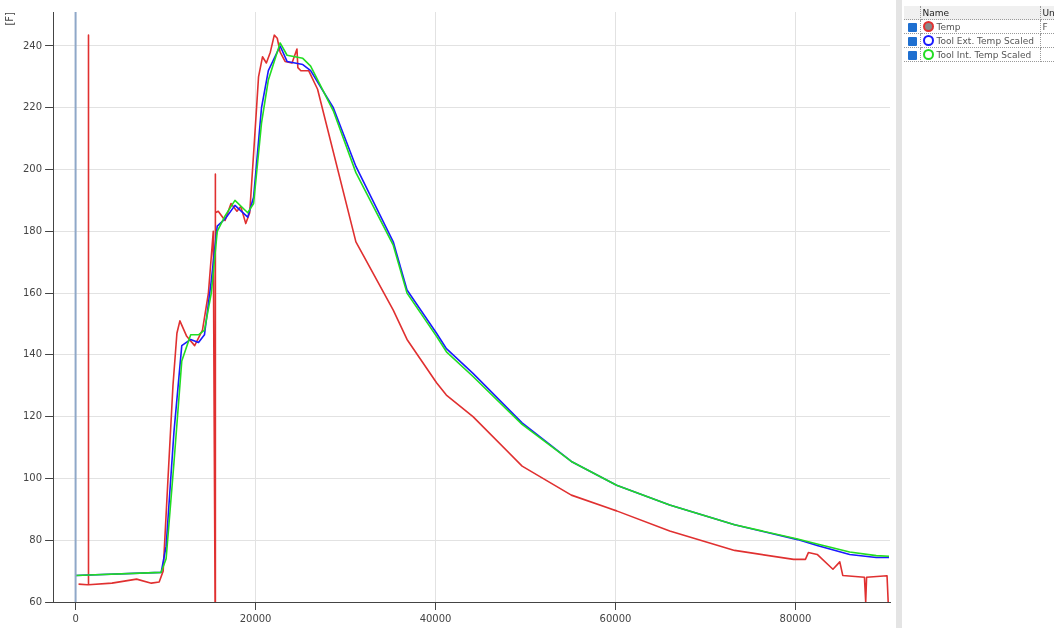 This screenshot has height=628, width=1057. Describe the element at coordinates (32, 230) in the screenshot. I see `y-tick-label: 180` at that location.